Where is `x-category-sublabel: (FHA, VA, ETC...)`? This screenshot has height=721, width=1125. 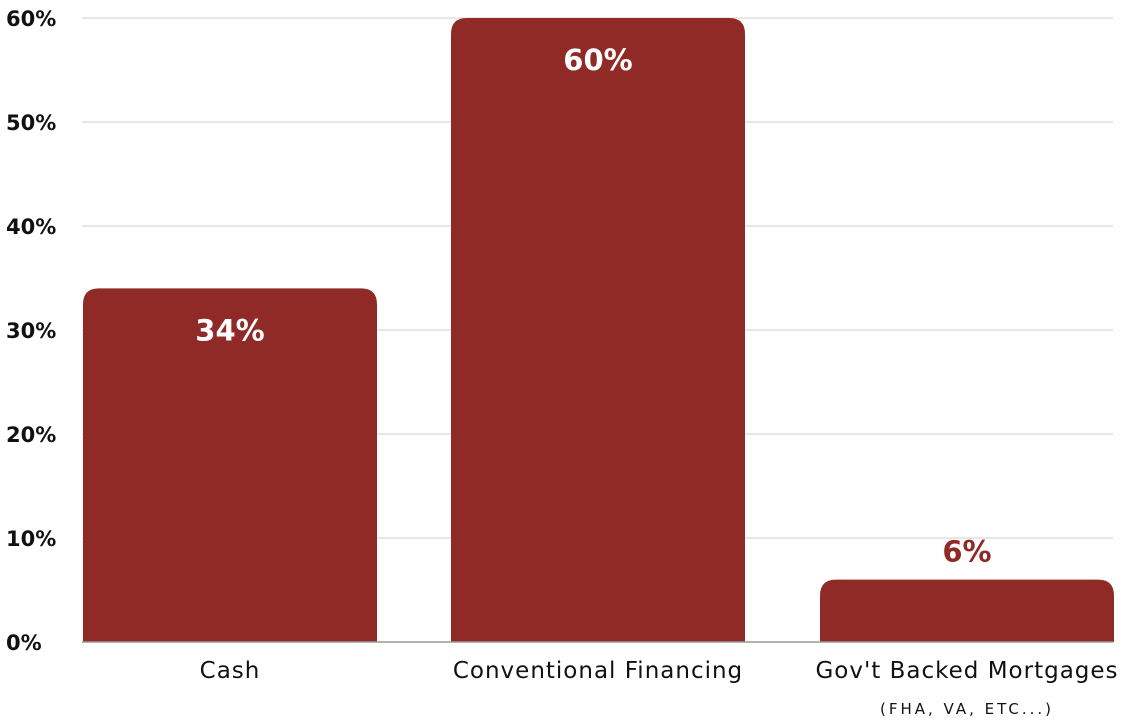 x-category-sublabel: (FHA, VA, ETC...) is located at coordinates (967, 709).